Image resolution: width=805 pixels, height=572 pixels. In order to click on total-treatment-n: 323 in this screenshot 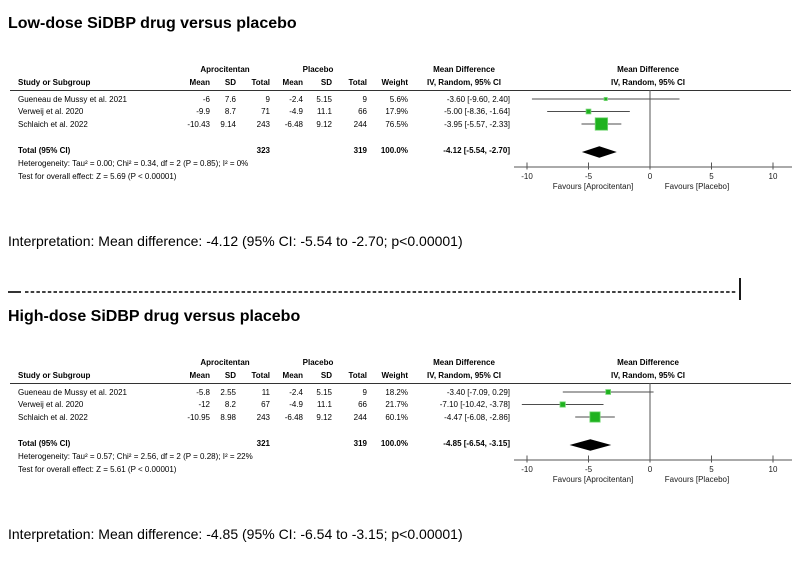, I will do `click(263, 150)`.